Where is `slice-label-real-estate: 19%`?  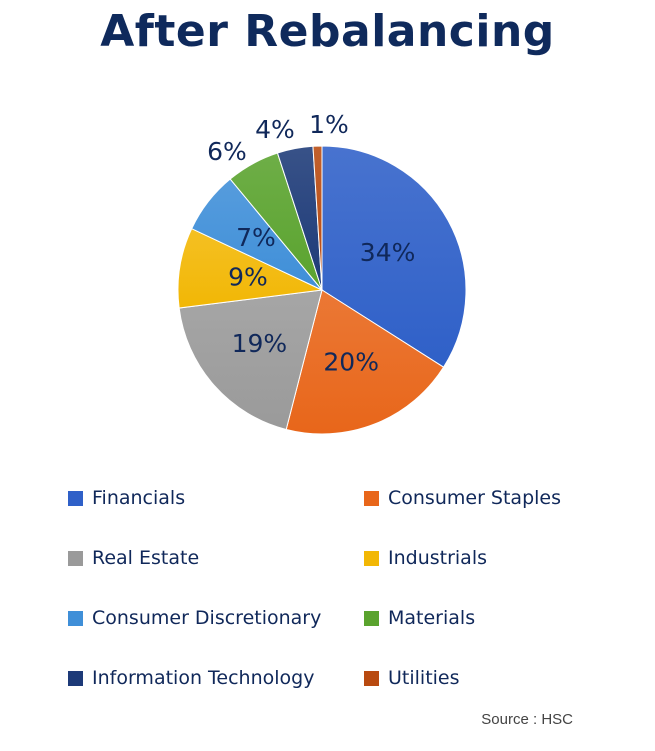 slice-label-real-estate: 19% is located at coordinates (260, 343).